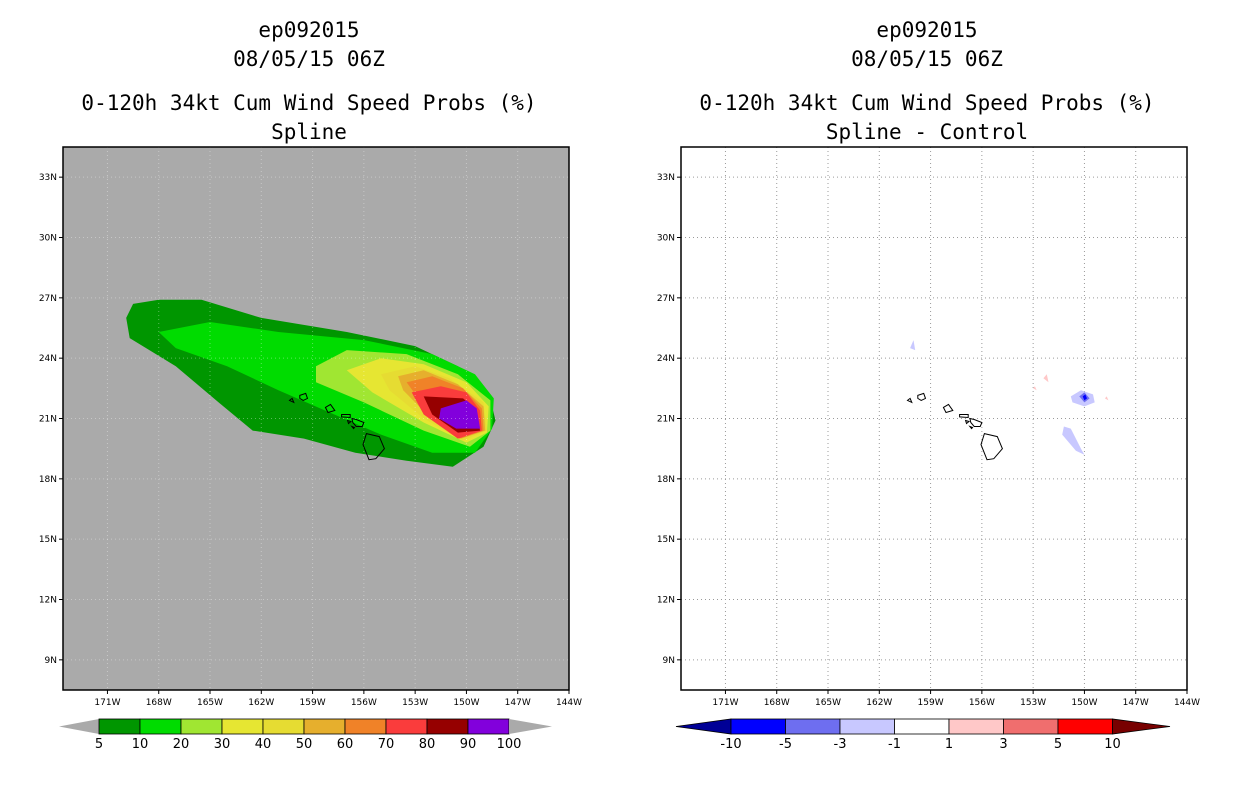 The height and width of the screenshot is (800, 1236). Describe the element at coordinates (1003, 744) in the screenshot. I see `colorbar-label: 3` at that location.